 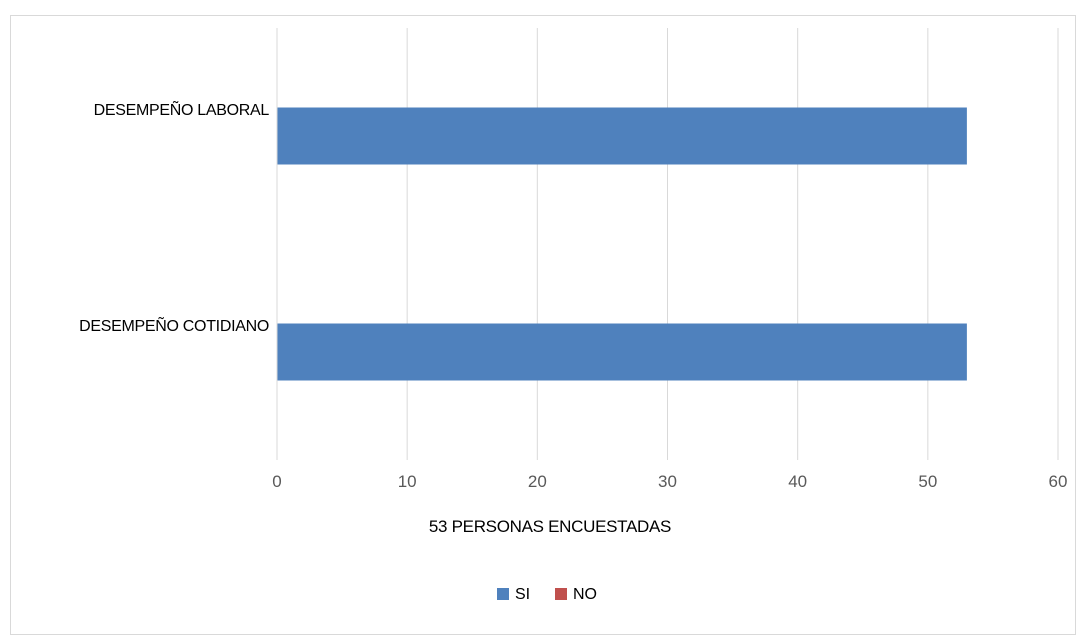 I want to click on x-tick-label: 40, so click(x=797, y=481).